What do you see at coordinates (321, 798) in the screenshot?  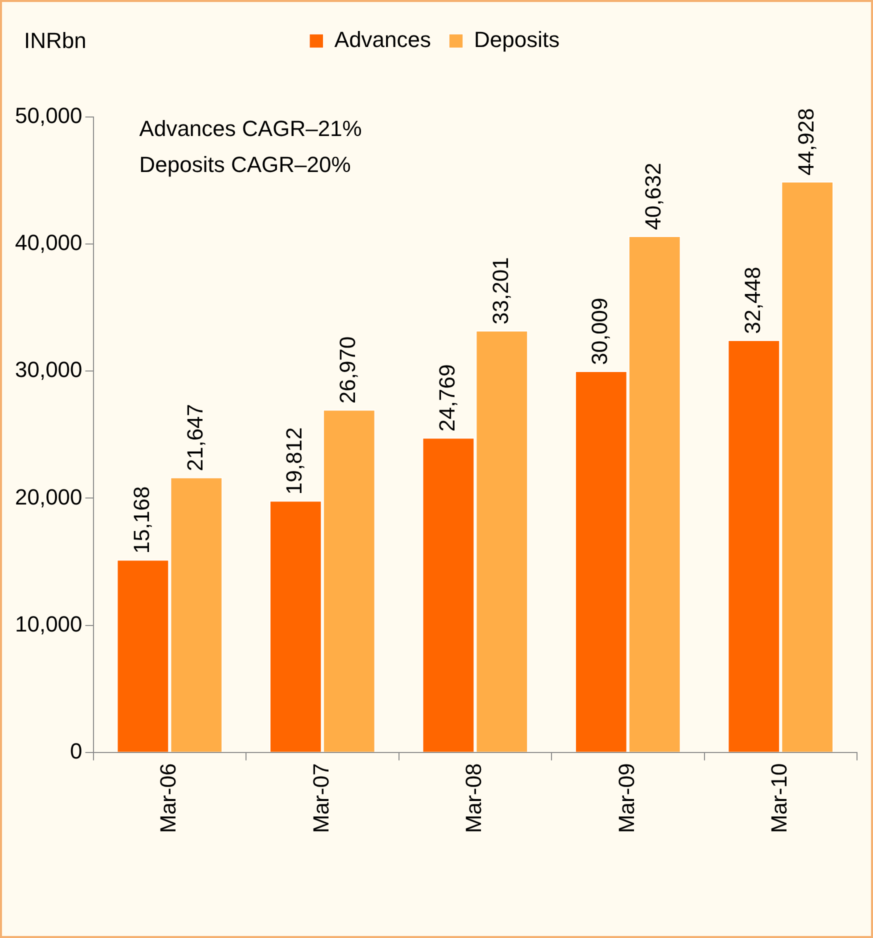 I see `x-tick-label: Mar-07` at bounding box center [321, 798].